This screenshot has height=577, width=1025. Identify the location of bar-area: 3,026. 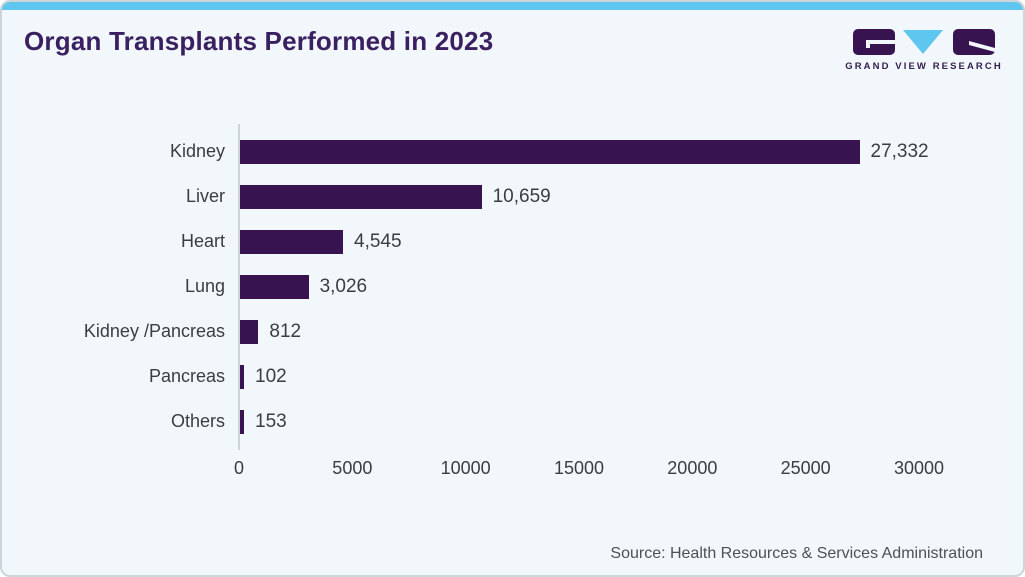
(631, 286).